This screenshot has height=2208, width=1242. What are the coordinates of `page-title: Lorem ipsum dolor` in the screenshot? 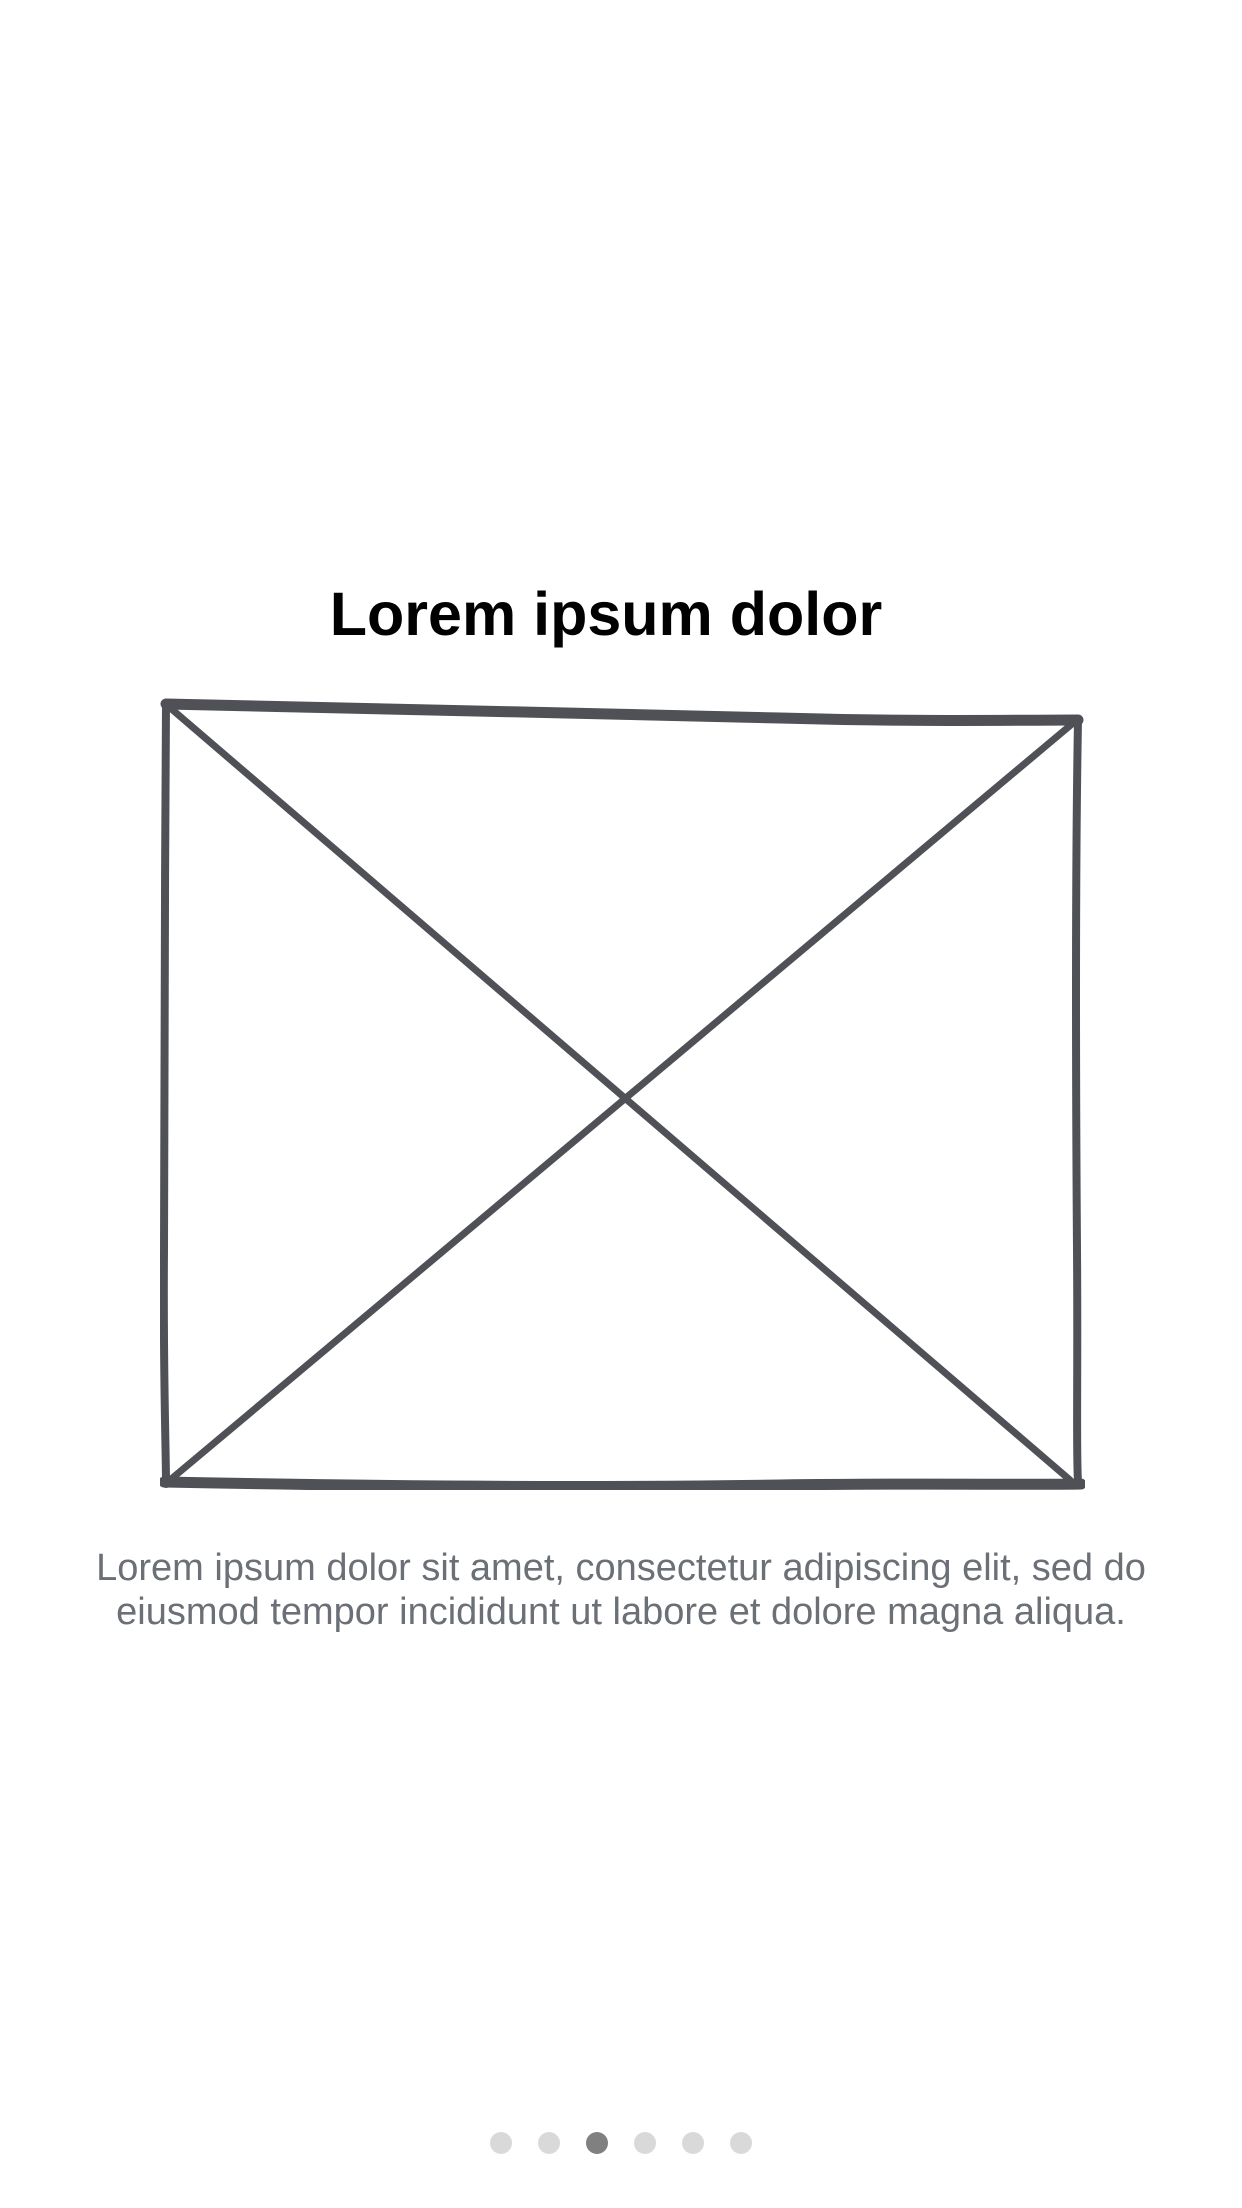 It's located at (606, 614).